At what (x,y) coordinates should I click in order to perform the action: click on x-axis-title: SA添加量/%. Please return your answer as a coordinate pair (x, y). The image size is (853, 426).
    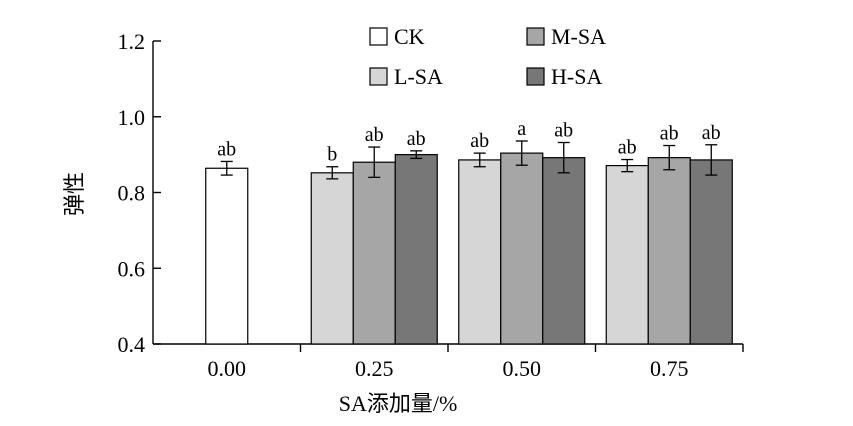
    Looking at the image, I should click on (398, 403).